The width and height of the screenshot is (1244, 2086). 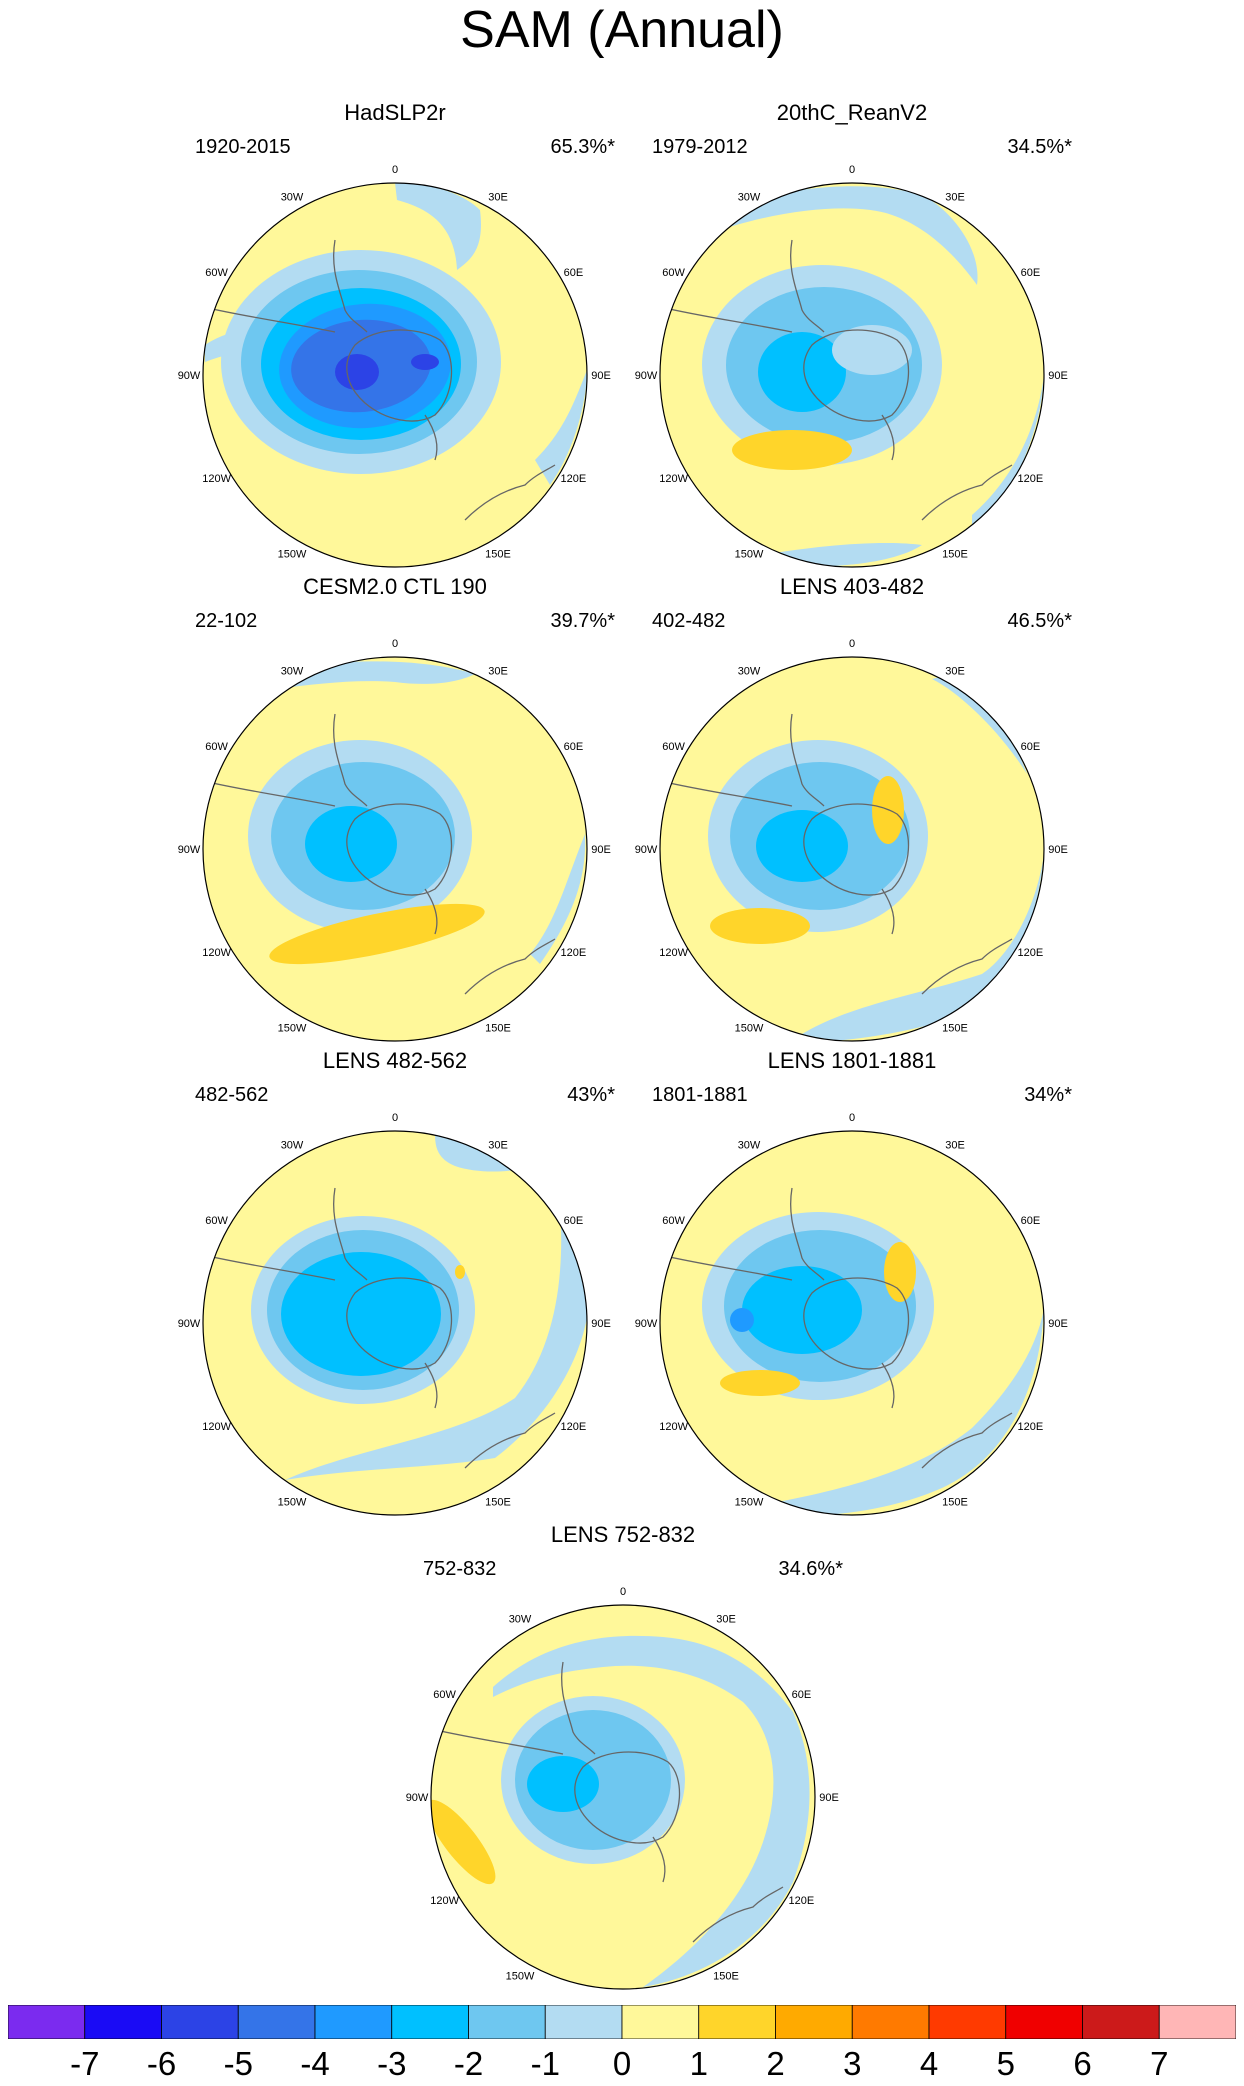 What do you see at coordinates (238, 2063) in the screenshot?
I see `colorbar-tick-label: -5` at bounding box center [238, 2063].